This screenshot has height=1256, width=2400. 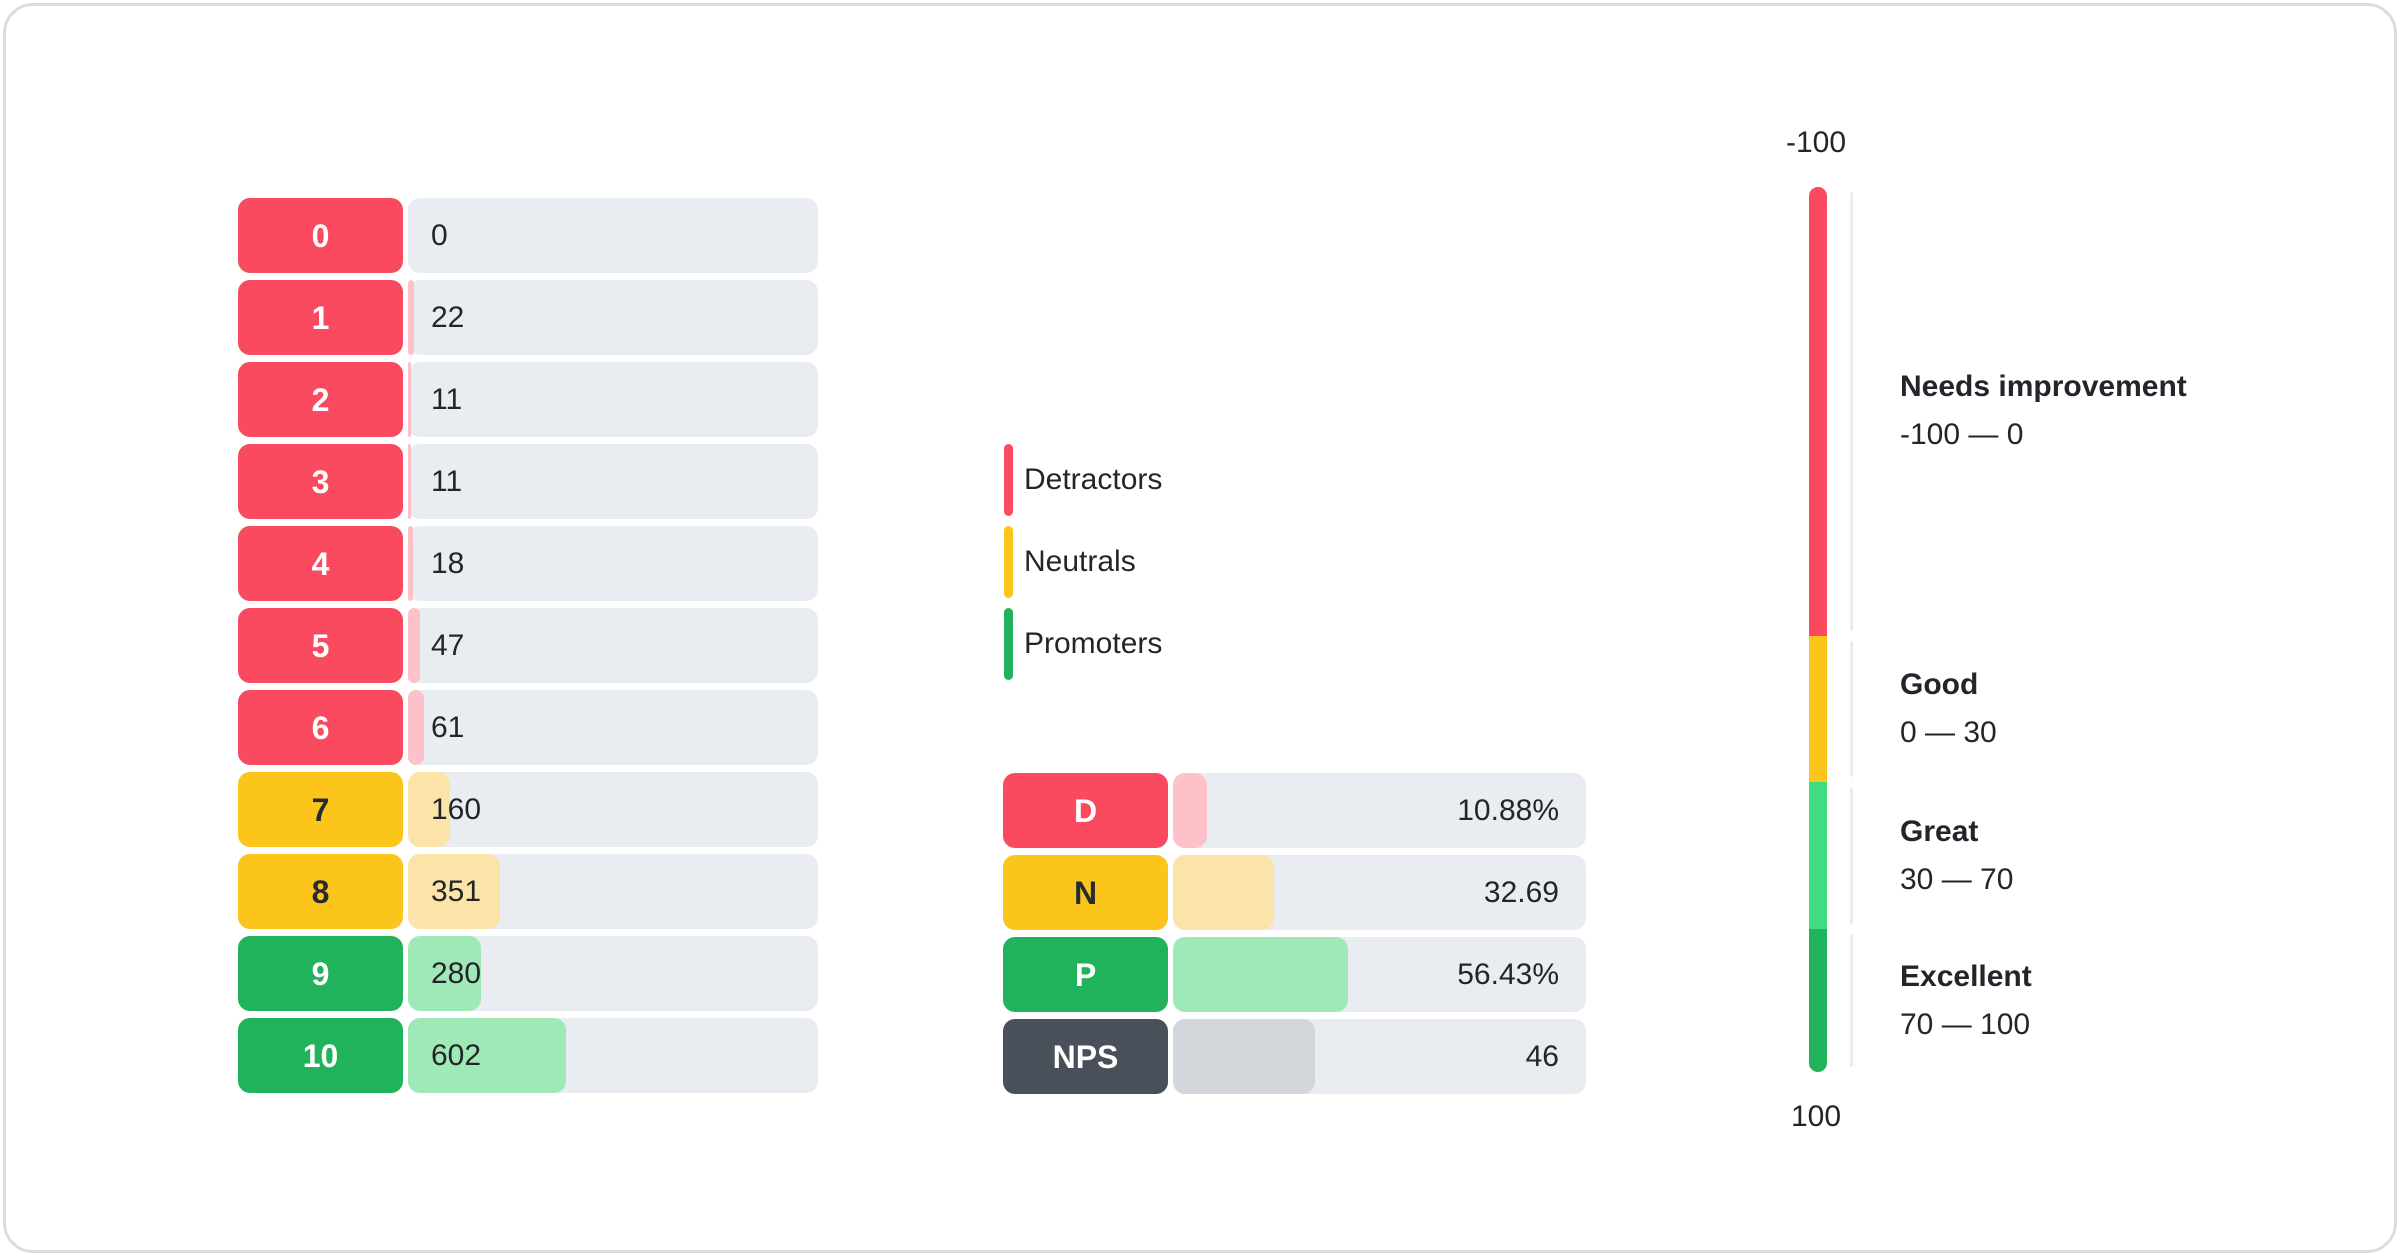 What do you see at coordinates (1379, 1056) in the screenshot?
I see `summary-bar-track: 46` at bounding box center [1379, 1056].